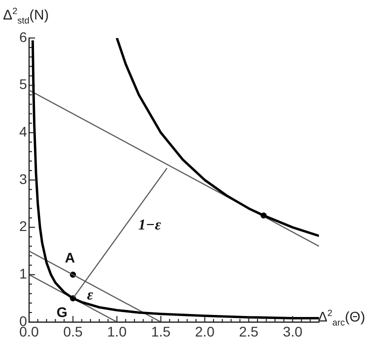  Describe the element at coordinates (23, 132) in the screenshot. I see `y-tick-label: 4` at that location.